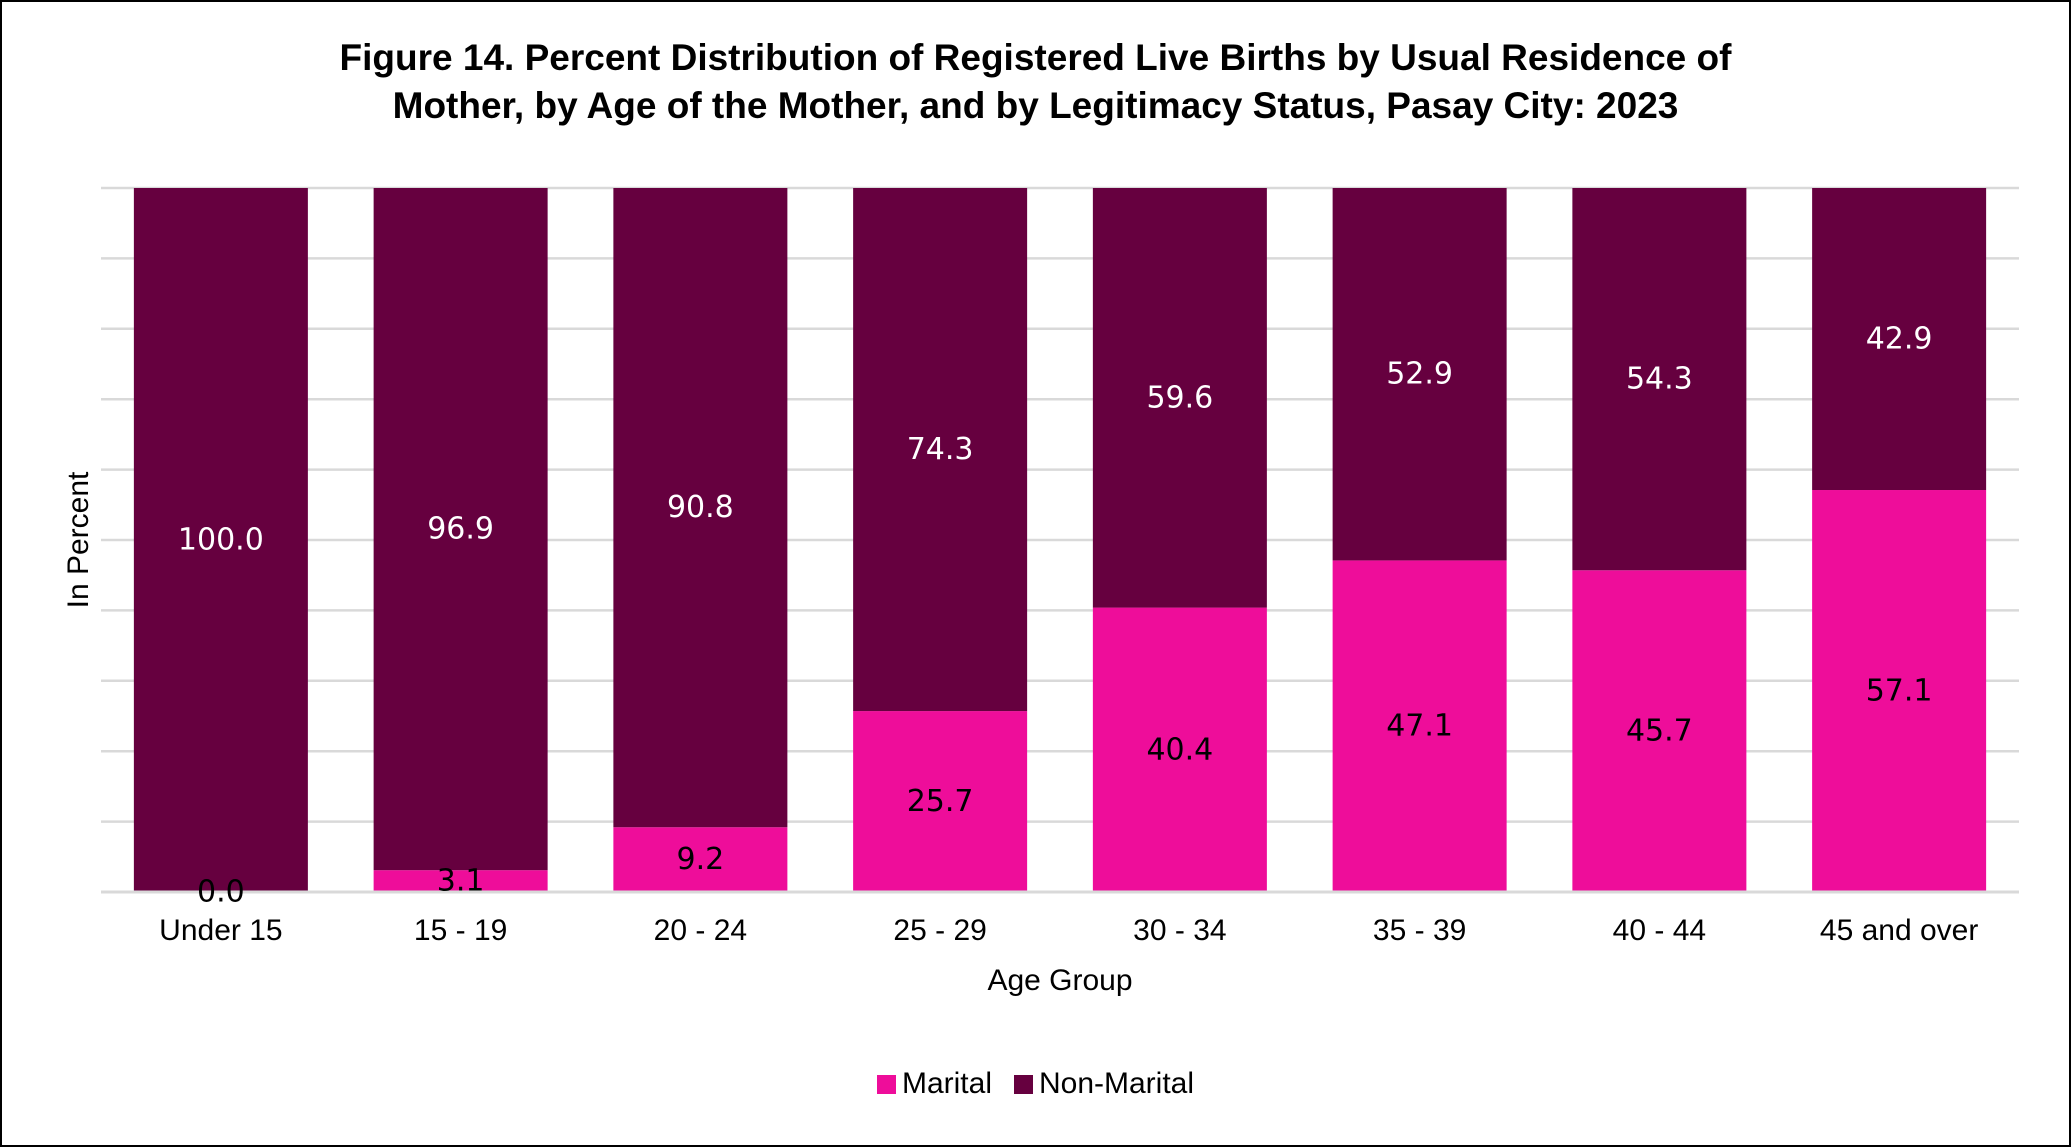 Image resolution: width=2071 pixels, height=1147 pixels. I want to click on data-label-non-marital: 54.3, so click(1659, 379).